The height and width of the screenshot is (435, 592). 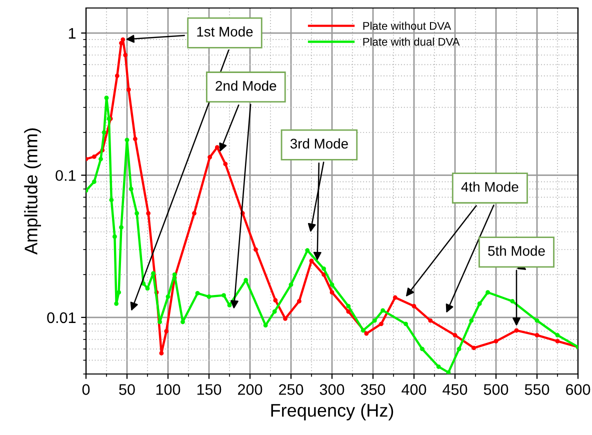 I want to click on annotation: 5th Mode, so click(x=516, y=251).